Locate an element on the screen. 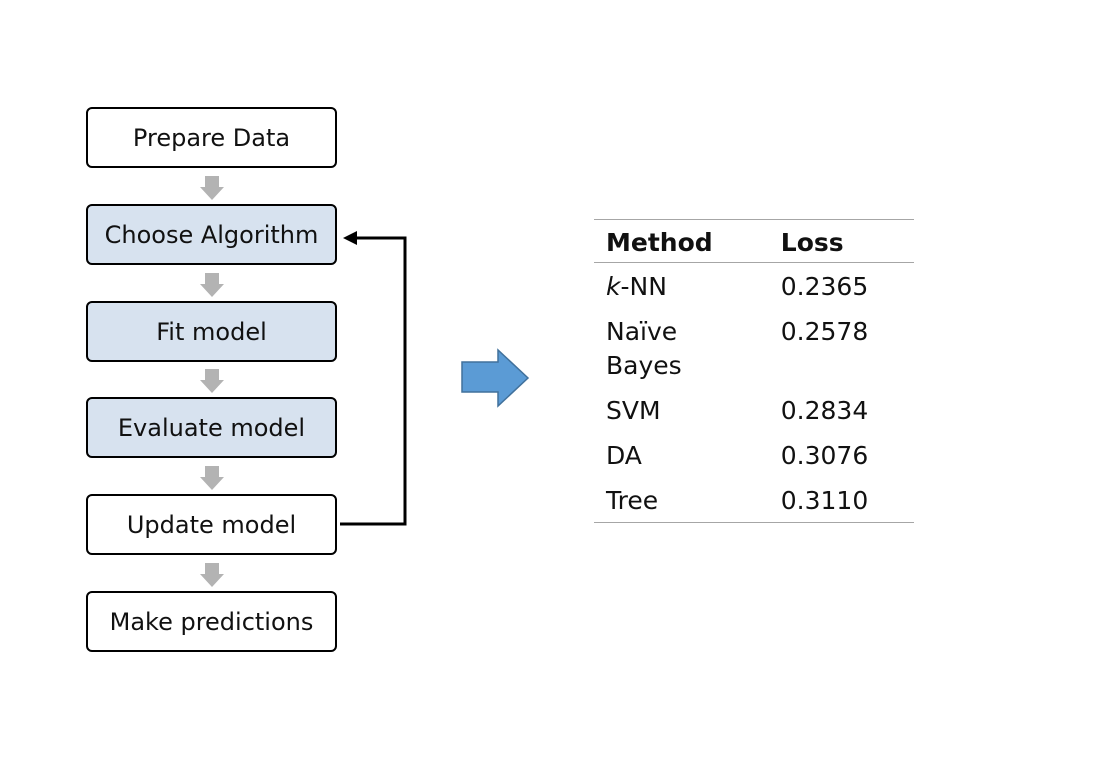 The height and width of the screenshot is (774, 1106). method-italic-prefix: k is located at coordinates (613, 286).